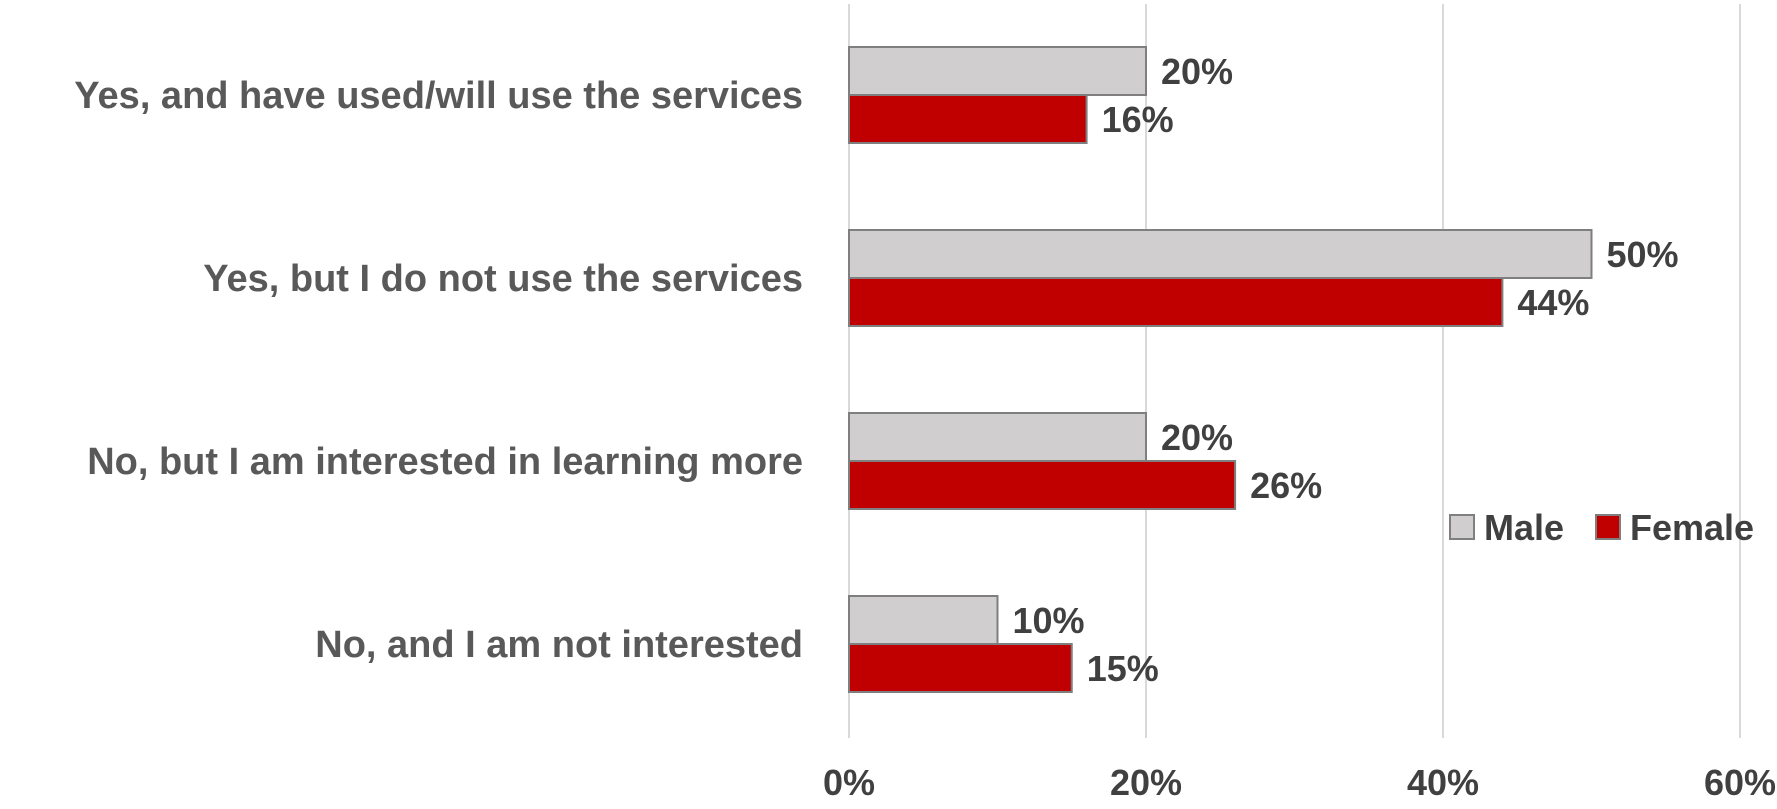  What do you see at coordinates (1608, 527) in the screenshot?
I see `legend-swatch-female` at bounding box center [1608, 527].